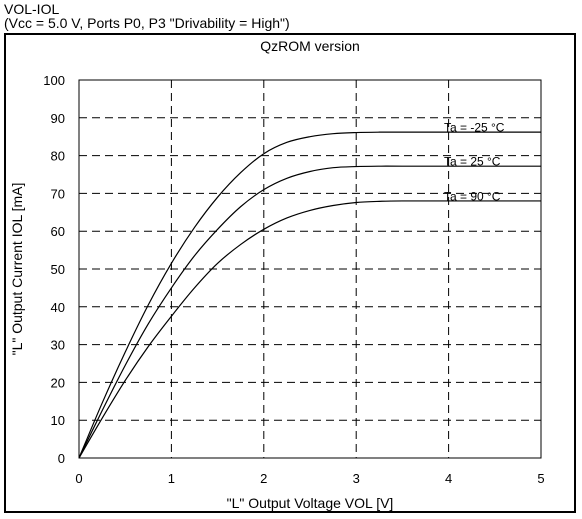 The width and height of the screenshot is (582, 519). I want to click on y-tick-label: 0, so click(61, 458).